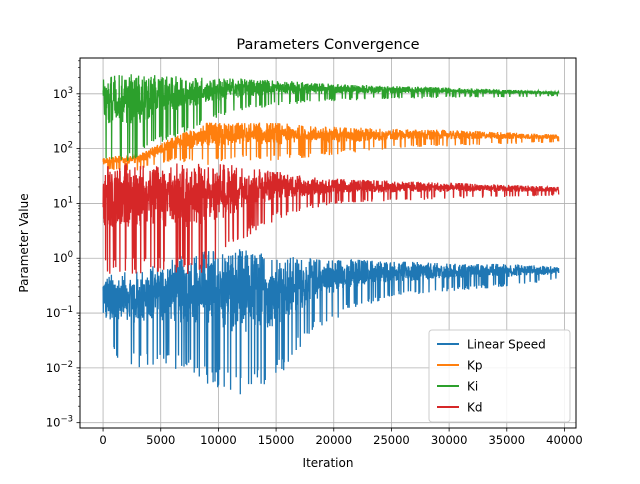  Describe the element at coordinates (472, 387) in the screenshot. I see `legend-label: Ki` at that location.